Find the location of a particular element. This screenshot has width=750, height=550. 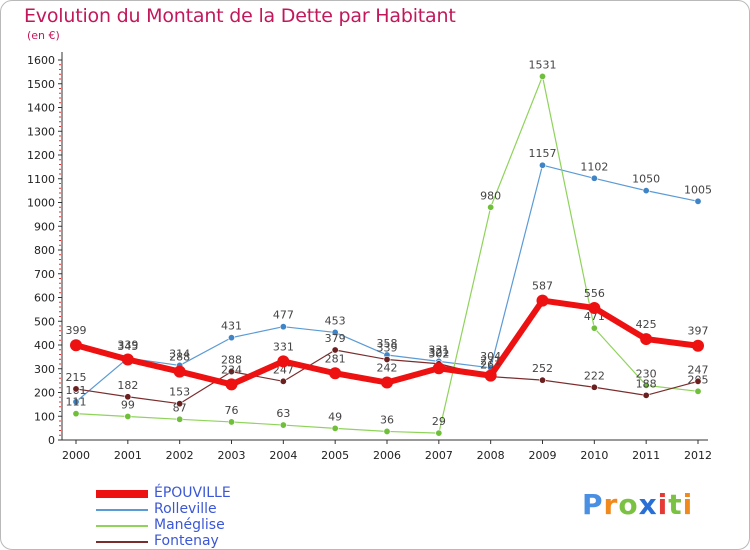

y-tick-label: 600 is located at coordinates (44, 298).